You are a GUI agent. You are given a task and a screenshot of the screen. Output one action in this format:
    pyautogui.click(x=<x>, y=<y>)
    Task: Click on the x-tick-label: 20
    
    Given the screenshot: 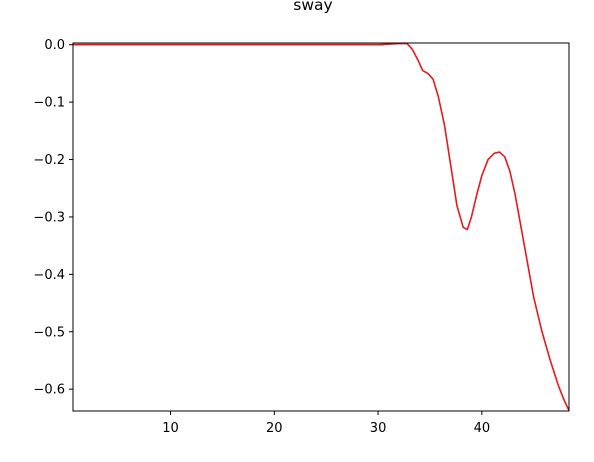 What is the action you would take?
    pyautogui.click(x=274, y=428)
    